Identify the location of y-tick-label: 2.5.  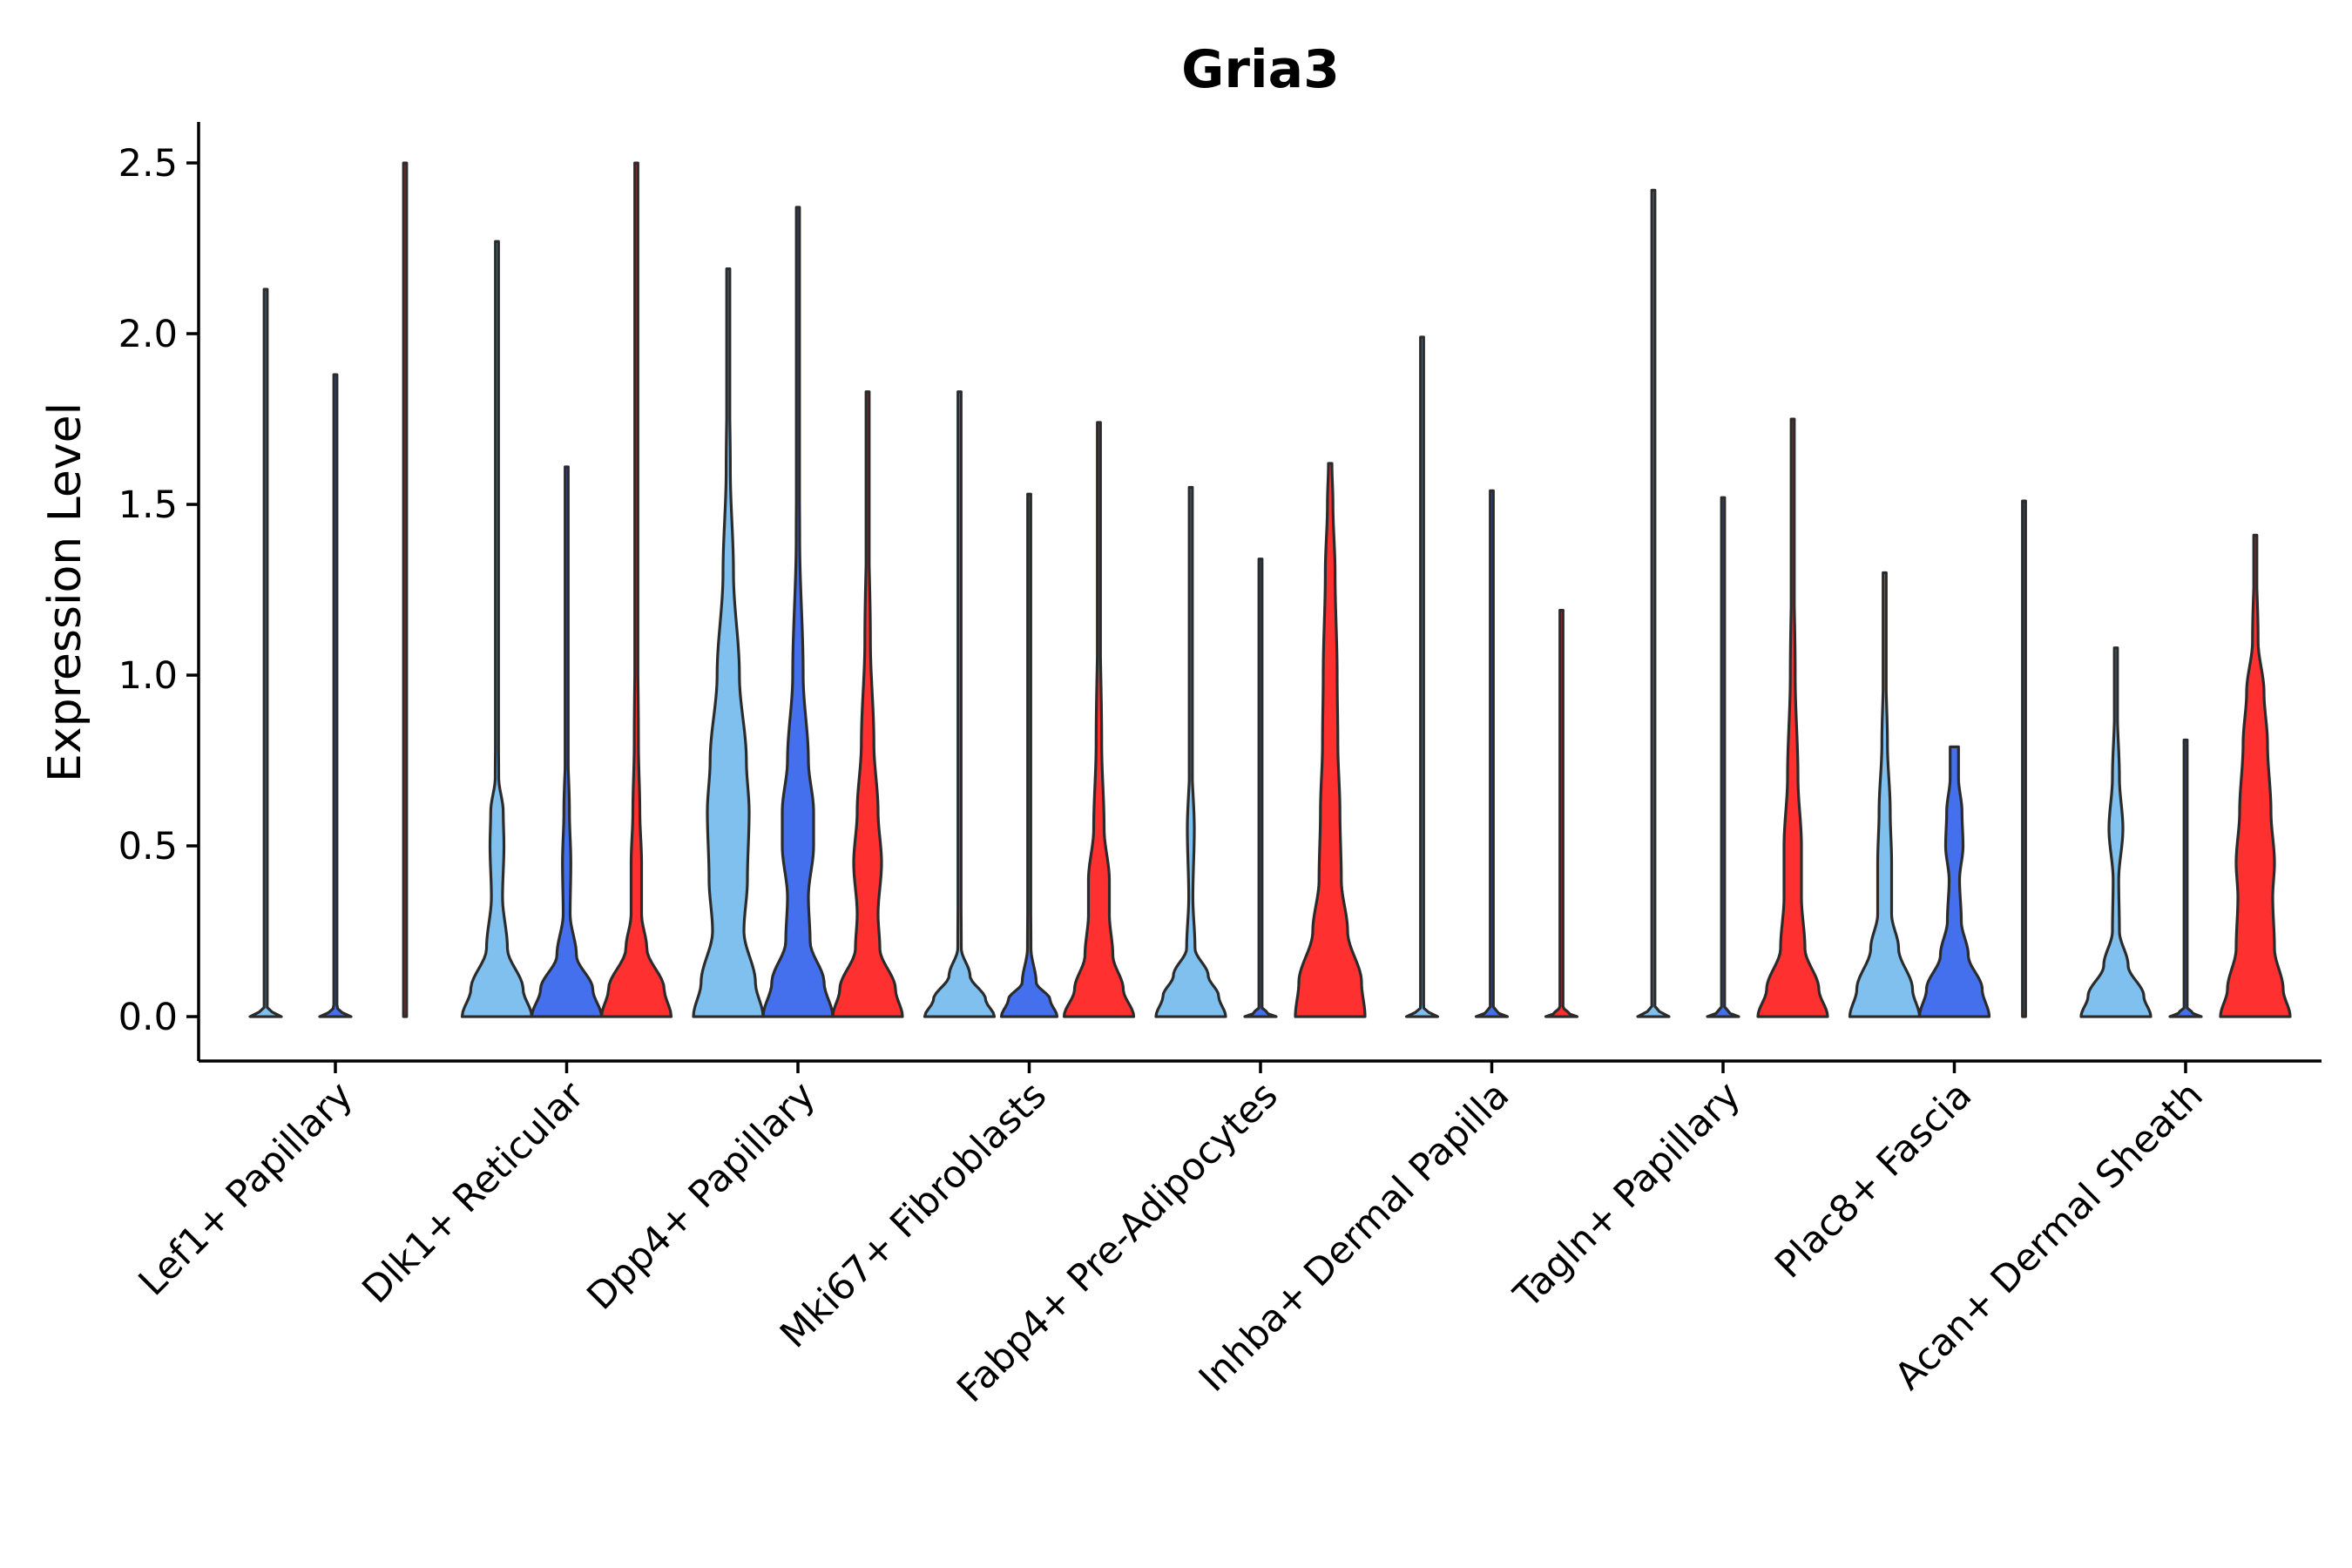
(148, 164).